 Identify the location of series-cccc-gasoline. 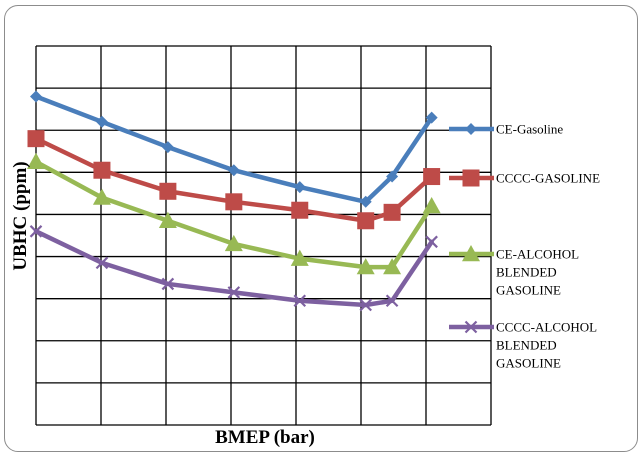
(234, 180).